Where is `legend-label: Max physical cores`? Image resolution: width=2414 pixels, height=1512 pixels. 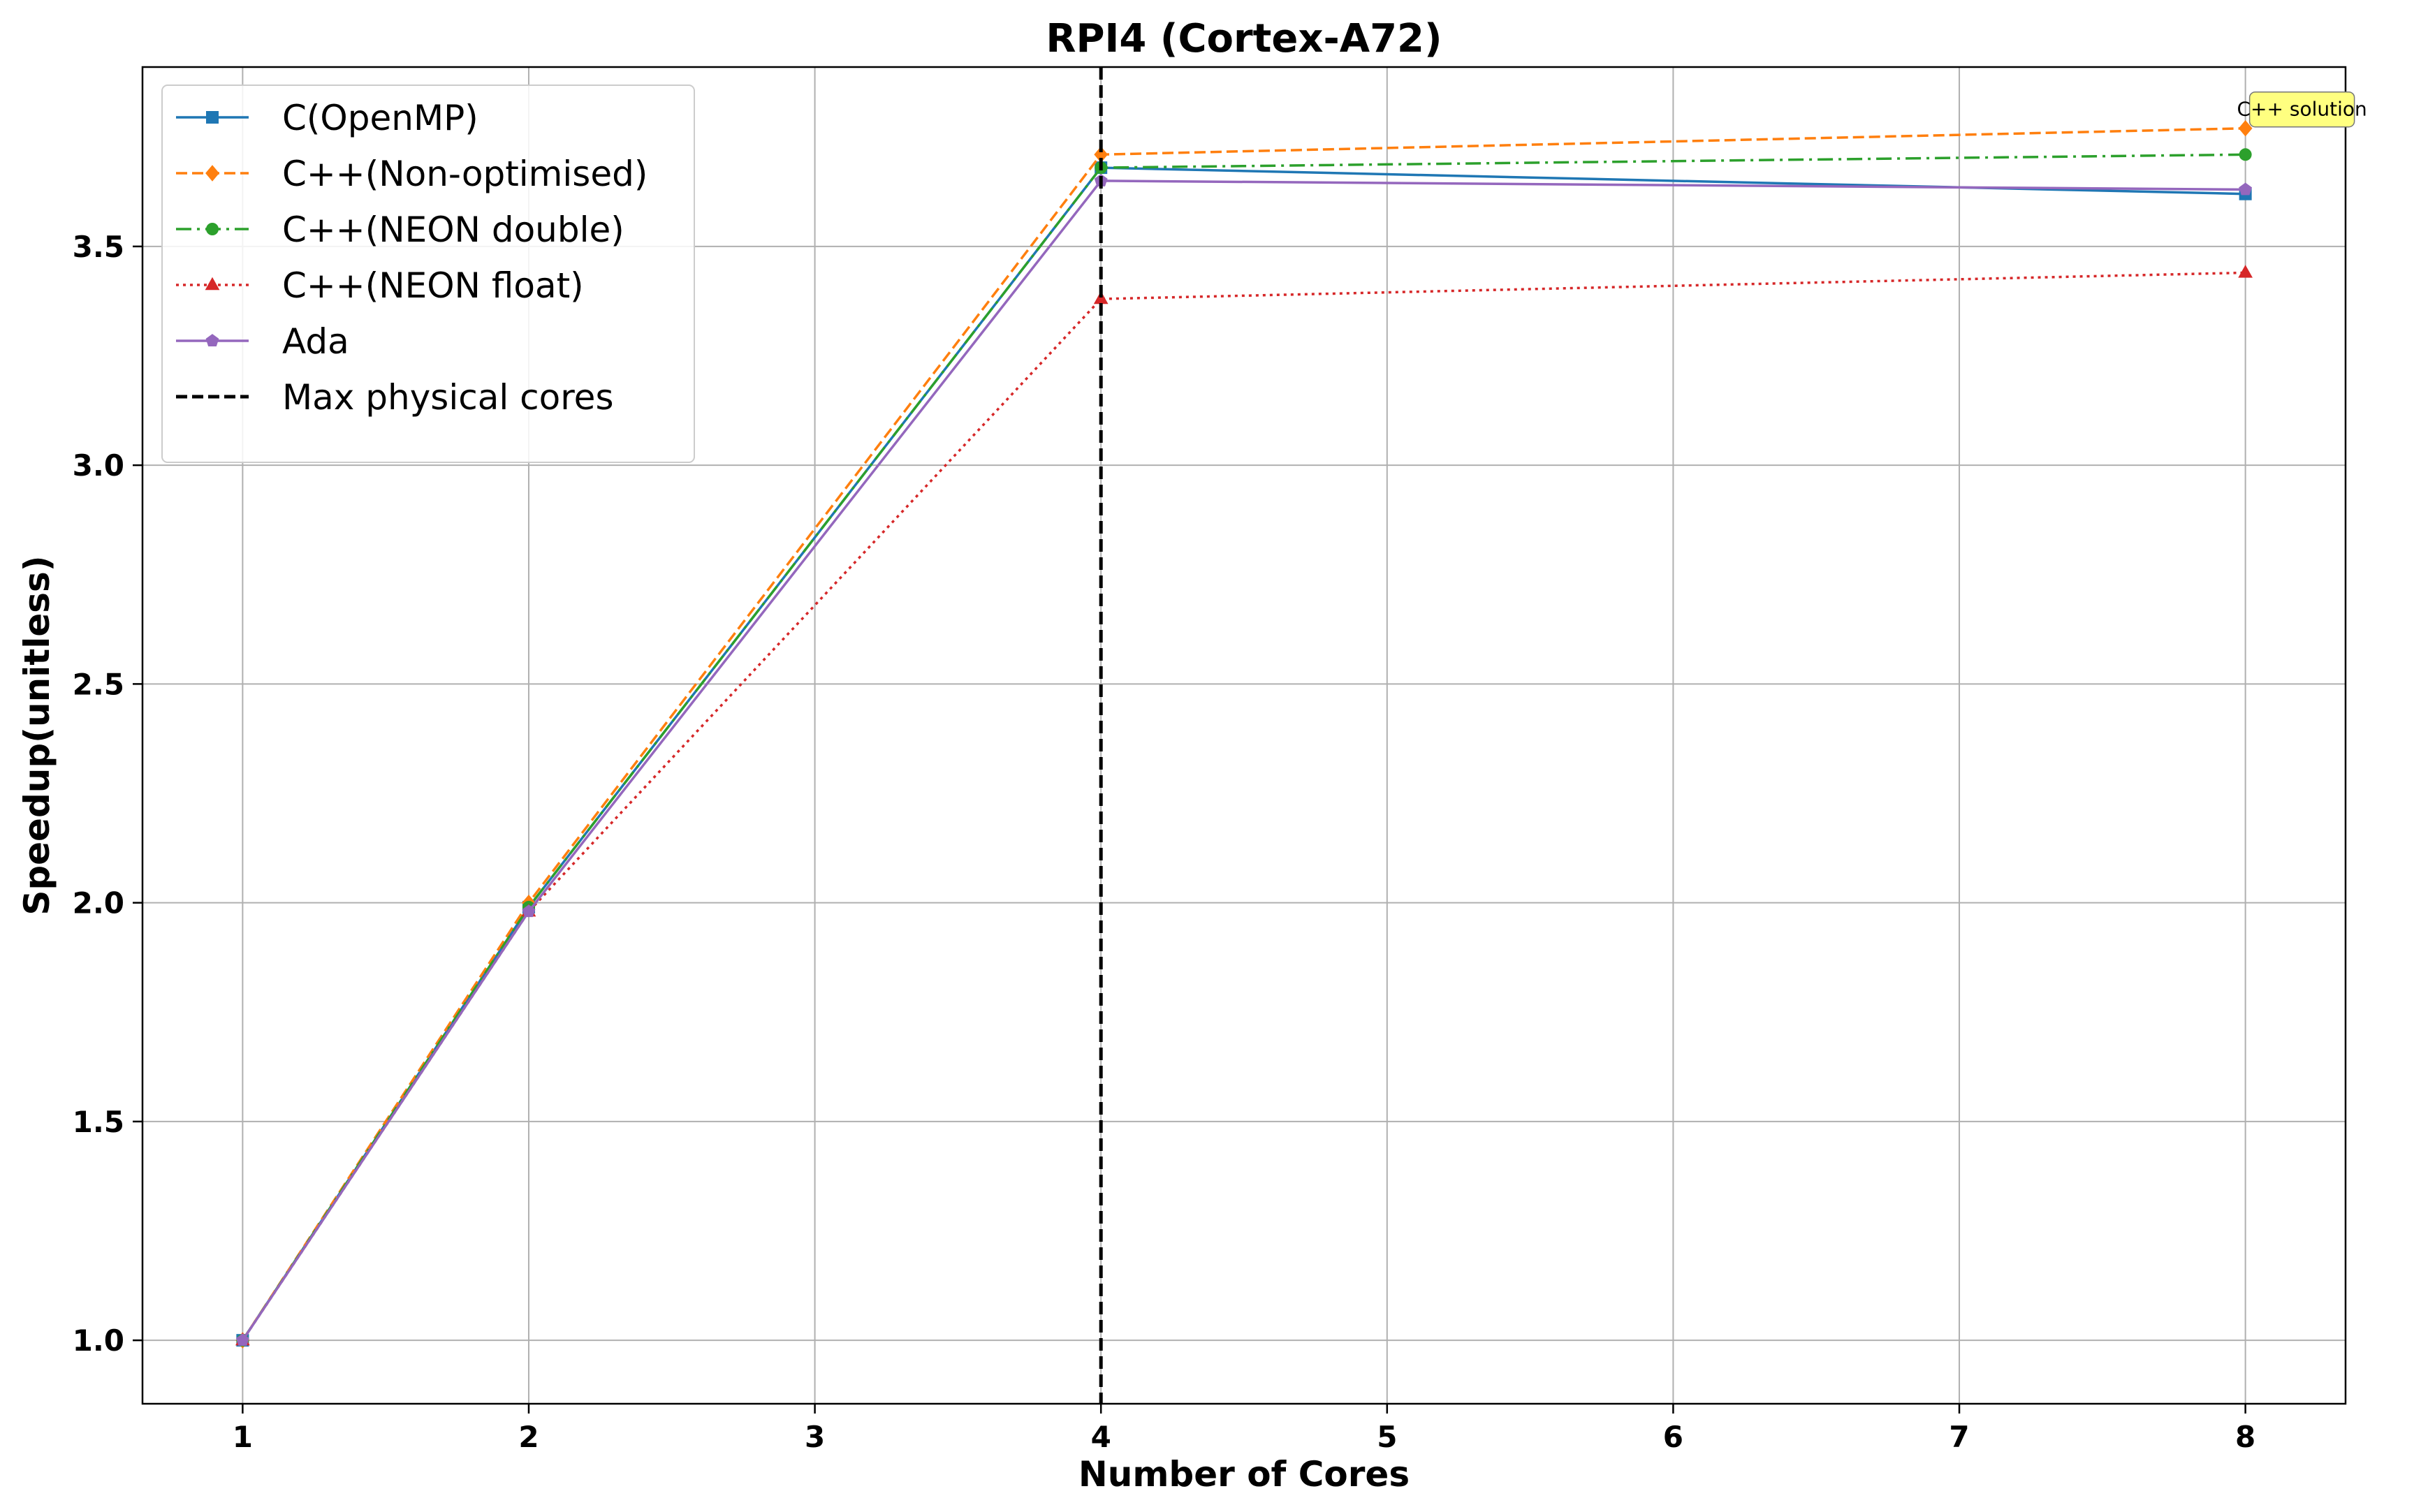 legend-label: Max physical cores is located at coordinates (448, 397).